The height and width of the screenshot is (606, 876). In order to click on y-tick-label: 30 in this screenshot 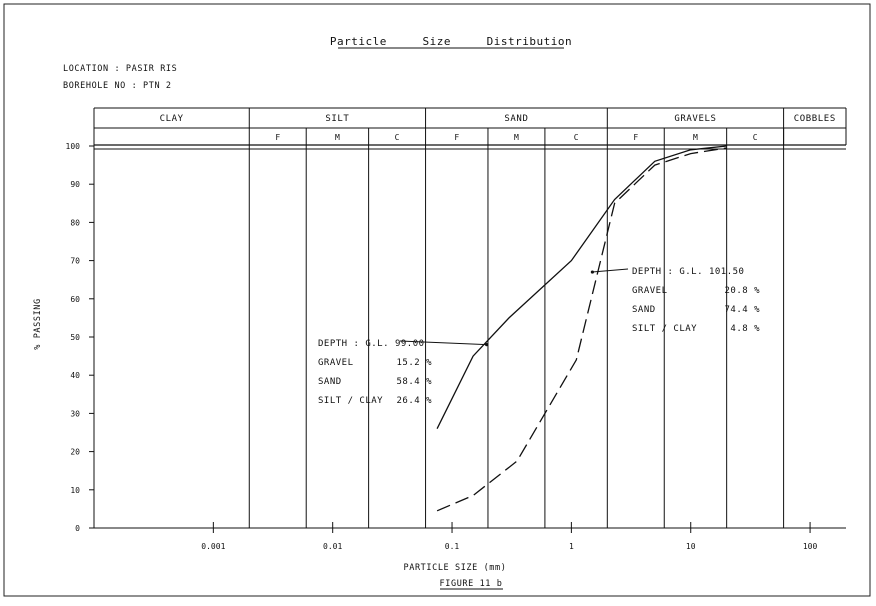, I will do `click(75, 413)`.